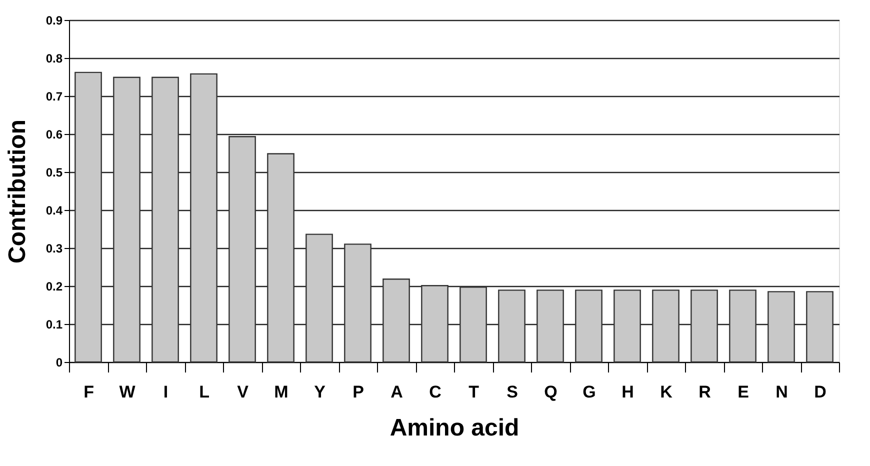 The image size is (870, 466). I want to click on y-tick-label: 0, so click(59, 363).